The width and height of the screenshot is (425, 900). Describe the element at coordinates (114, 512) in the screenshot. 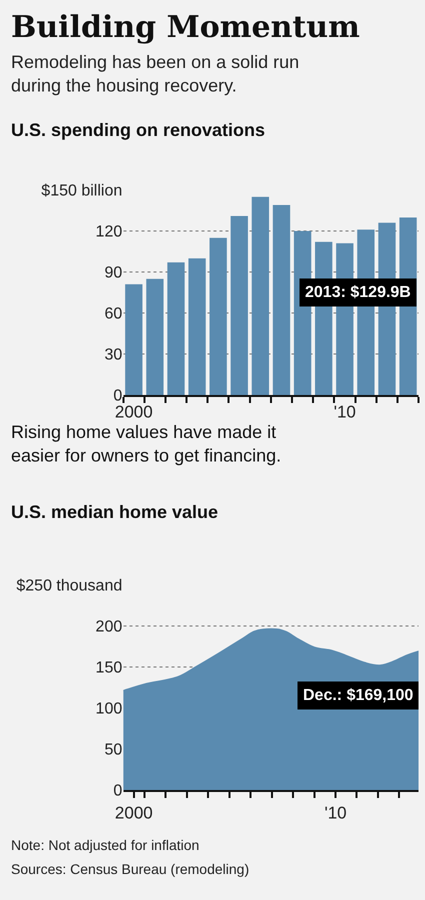

I see `y-axis-title: U.S. median home value` at that location.